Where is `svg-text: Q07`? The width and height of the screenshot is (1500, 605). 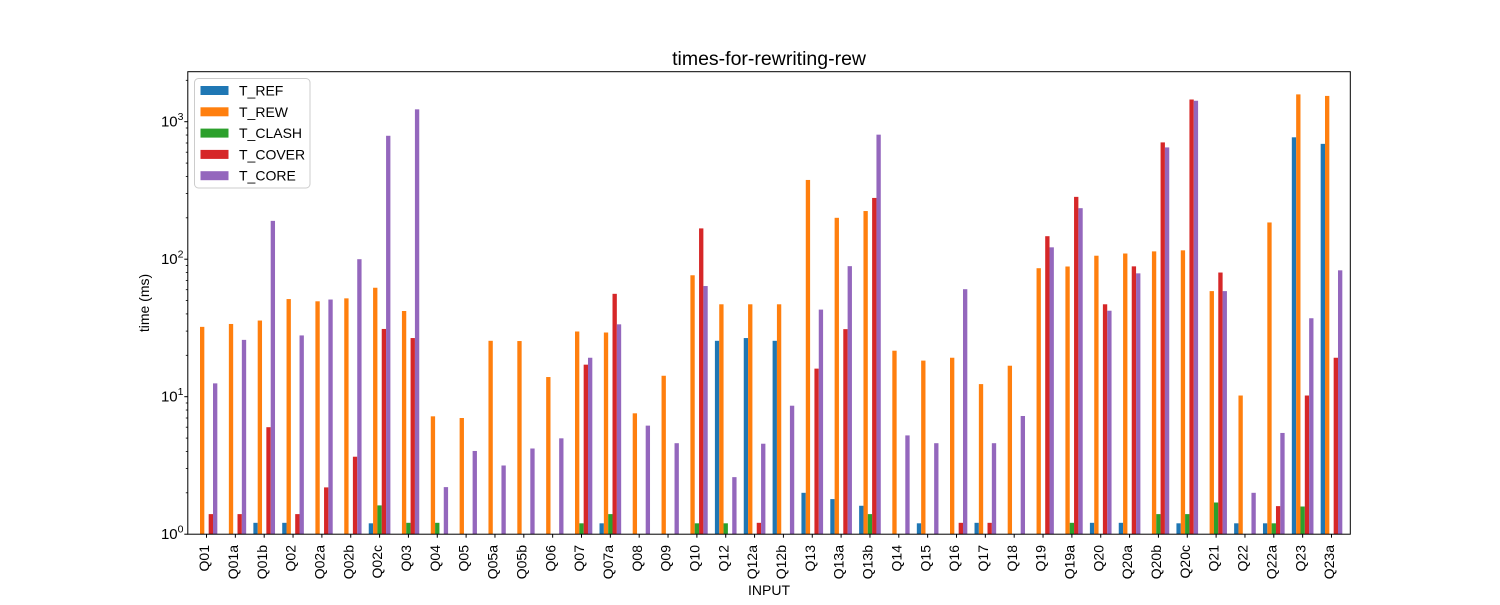
svg-text: Q07 is located at coordinates (579, 558).